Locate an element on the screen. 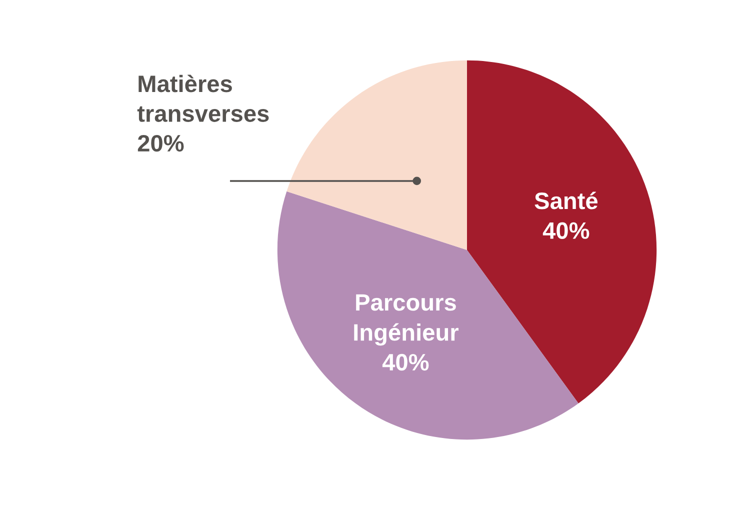  slice-label: Matières transverses is located at coordinates (203, 98).